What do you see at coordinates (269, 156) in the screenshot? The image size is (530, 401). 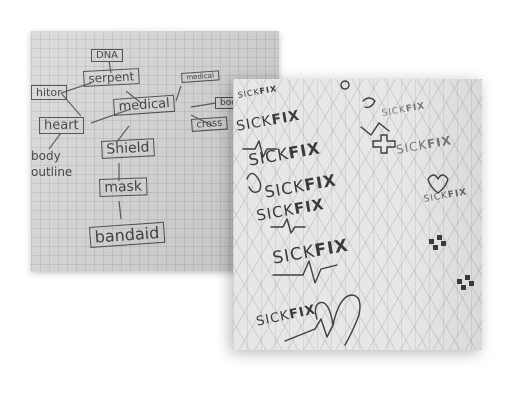 I see `logo-sketch-3-sick: SICK` at bounding box center [269, 156].